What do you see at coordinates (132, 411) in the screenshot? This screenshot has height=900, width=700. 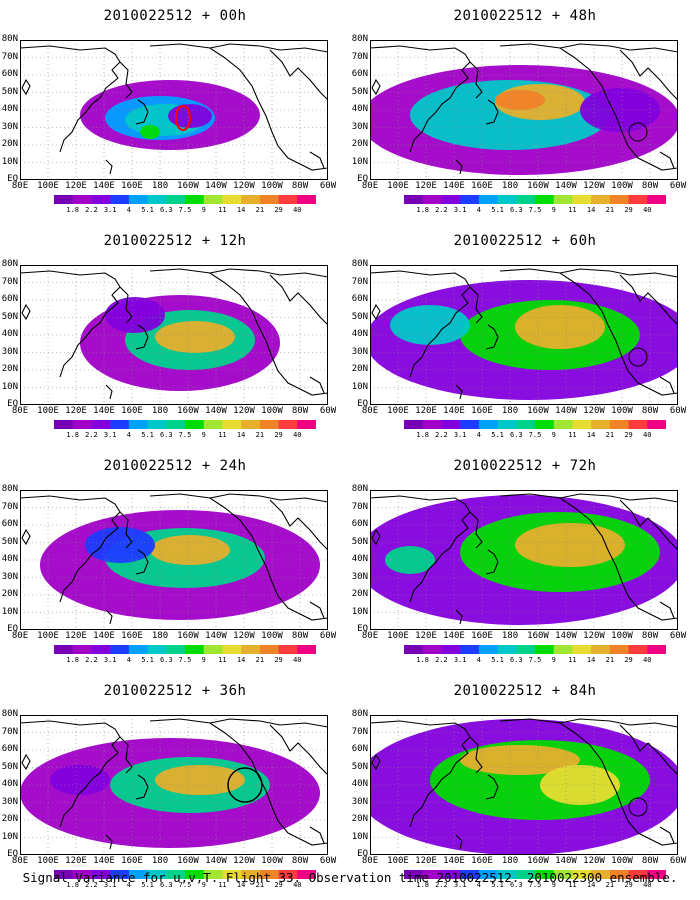 I see `lon-tick-label: 160E` at bounding box center [132, 411].